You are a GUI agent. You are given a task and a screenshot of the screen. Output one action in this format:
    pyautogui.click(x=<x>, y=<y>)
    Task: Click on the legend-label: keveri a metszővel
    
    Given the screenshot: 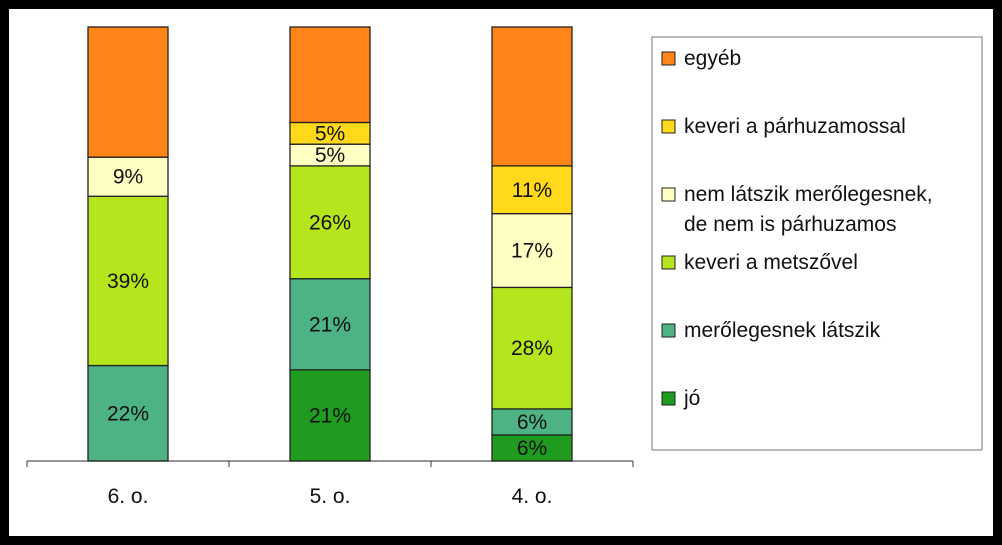 What is the action you would take?
    pyautogui.click(x=771, y=262)
    